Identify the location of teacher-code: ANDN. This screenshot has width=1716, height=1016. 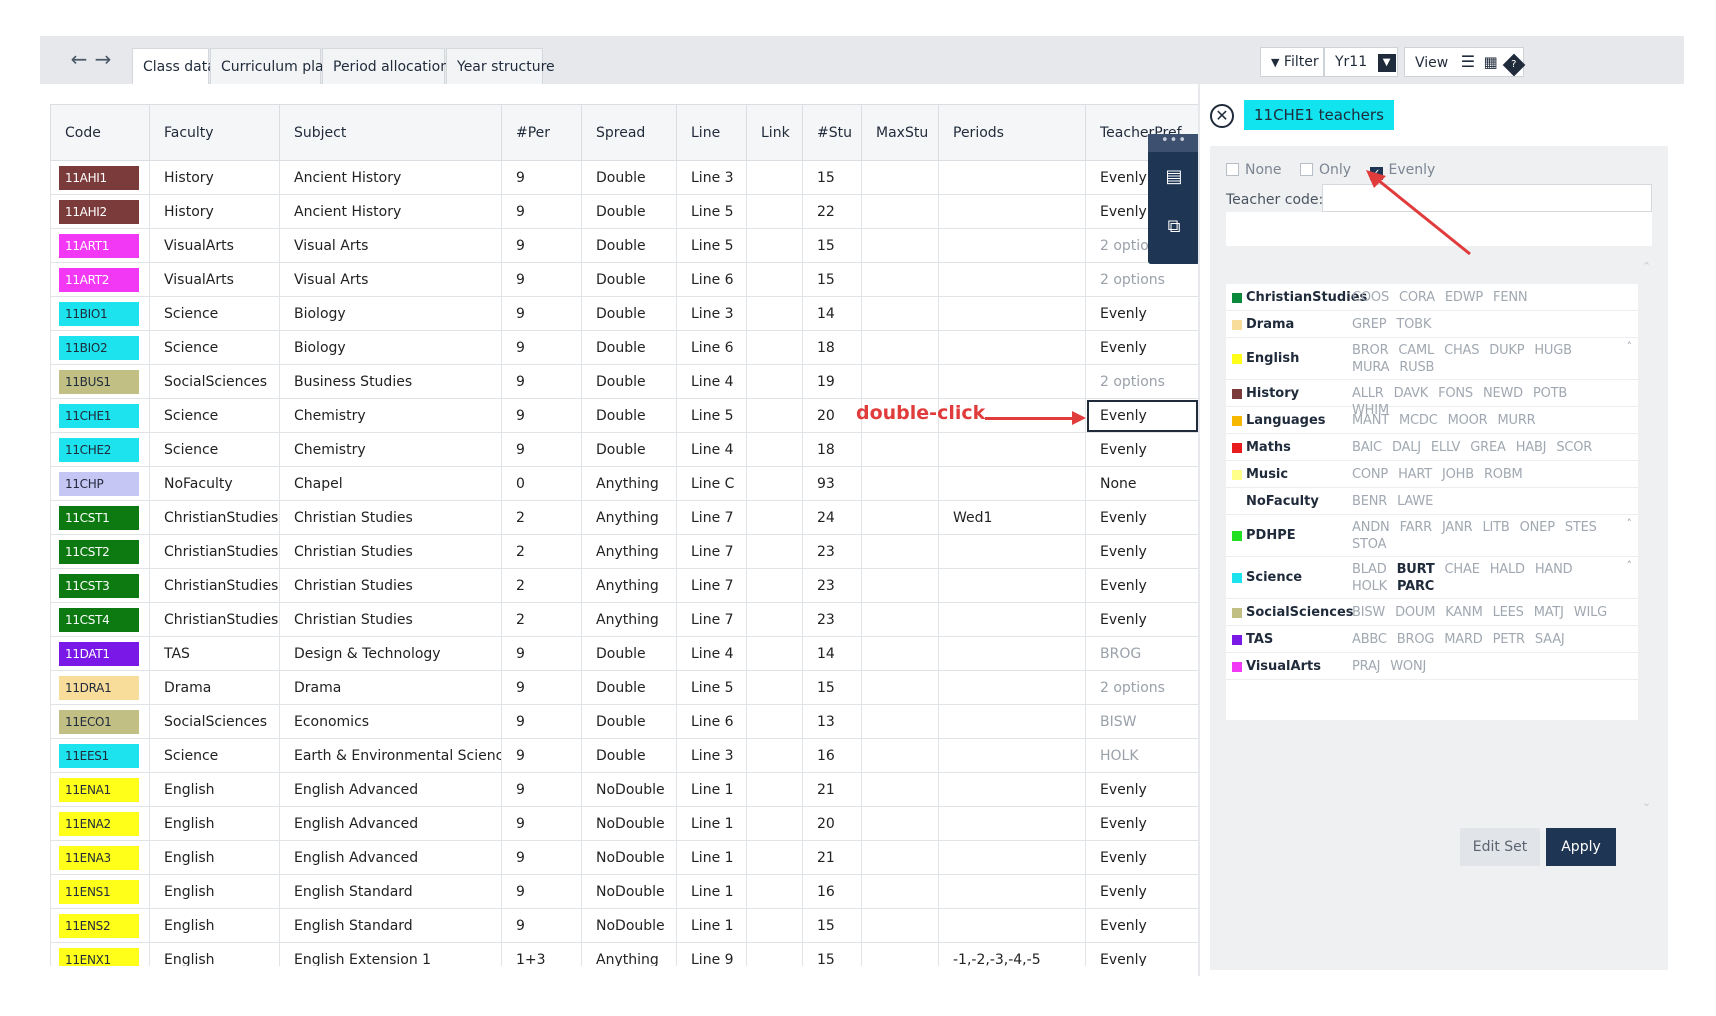
(1371, 527).